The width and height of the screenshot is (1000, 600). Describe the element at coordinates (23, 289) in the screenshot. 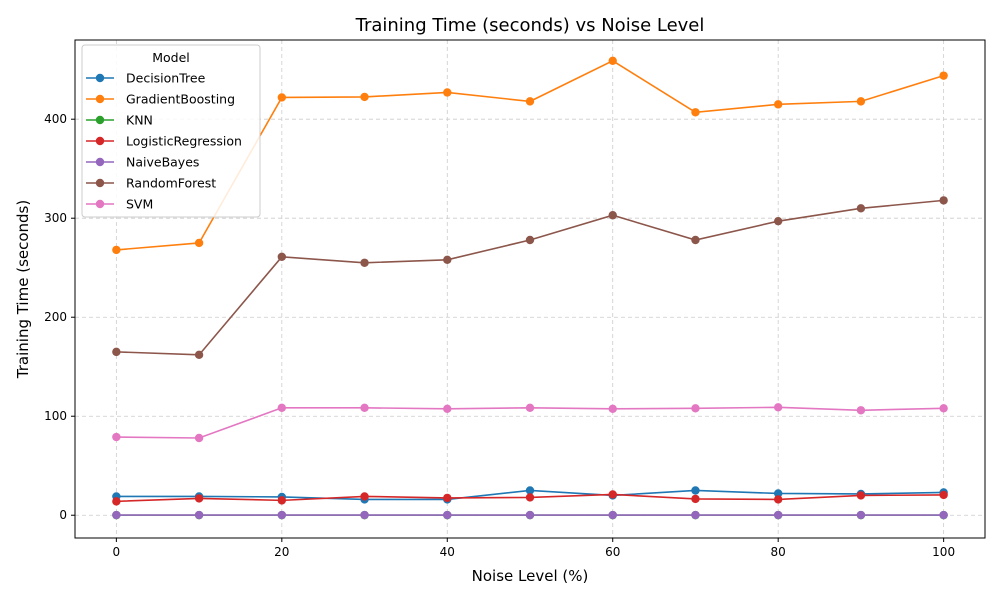

I see `y-axis-label: Training Time (seconds)` at that location.